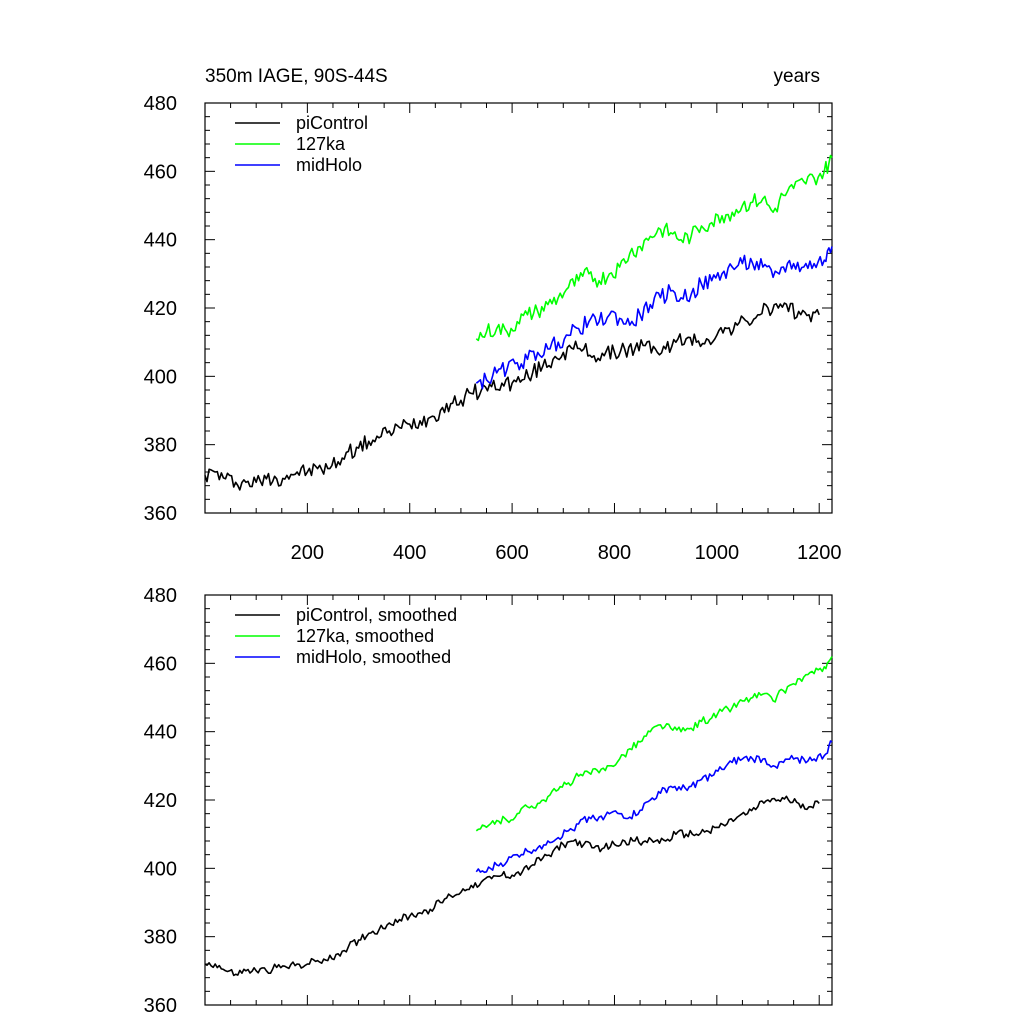 Image resolution: width=1024 pixels, height=1024 pixels. What do you see at coordinates (819, 553) in the screenshot?
I see `x-tick-label: 1200` at bounding box center [819, 553].